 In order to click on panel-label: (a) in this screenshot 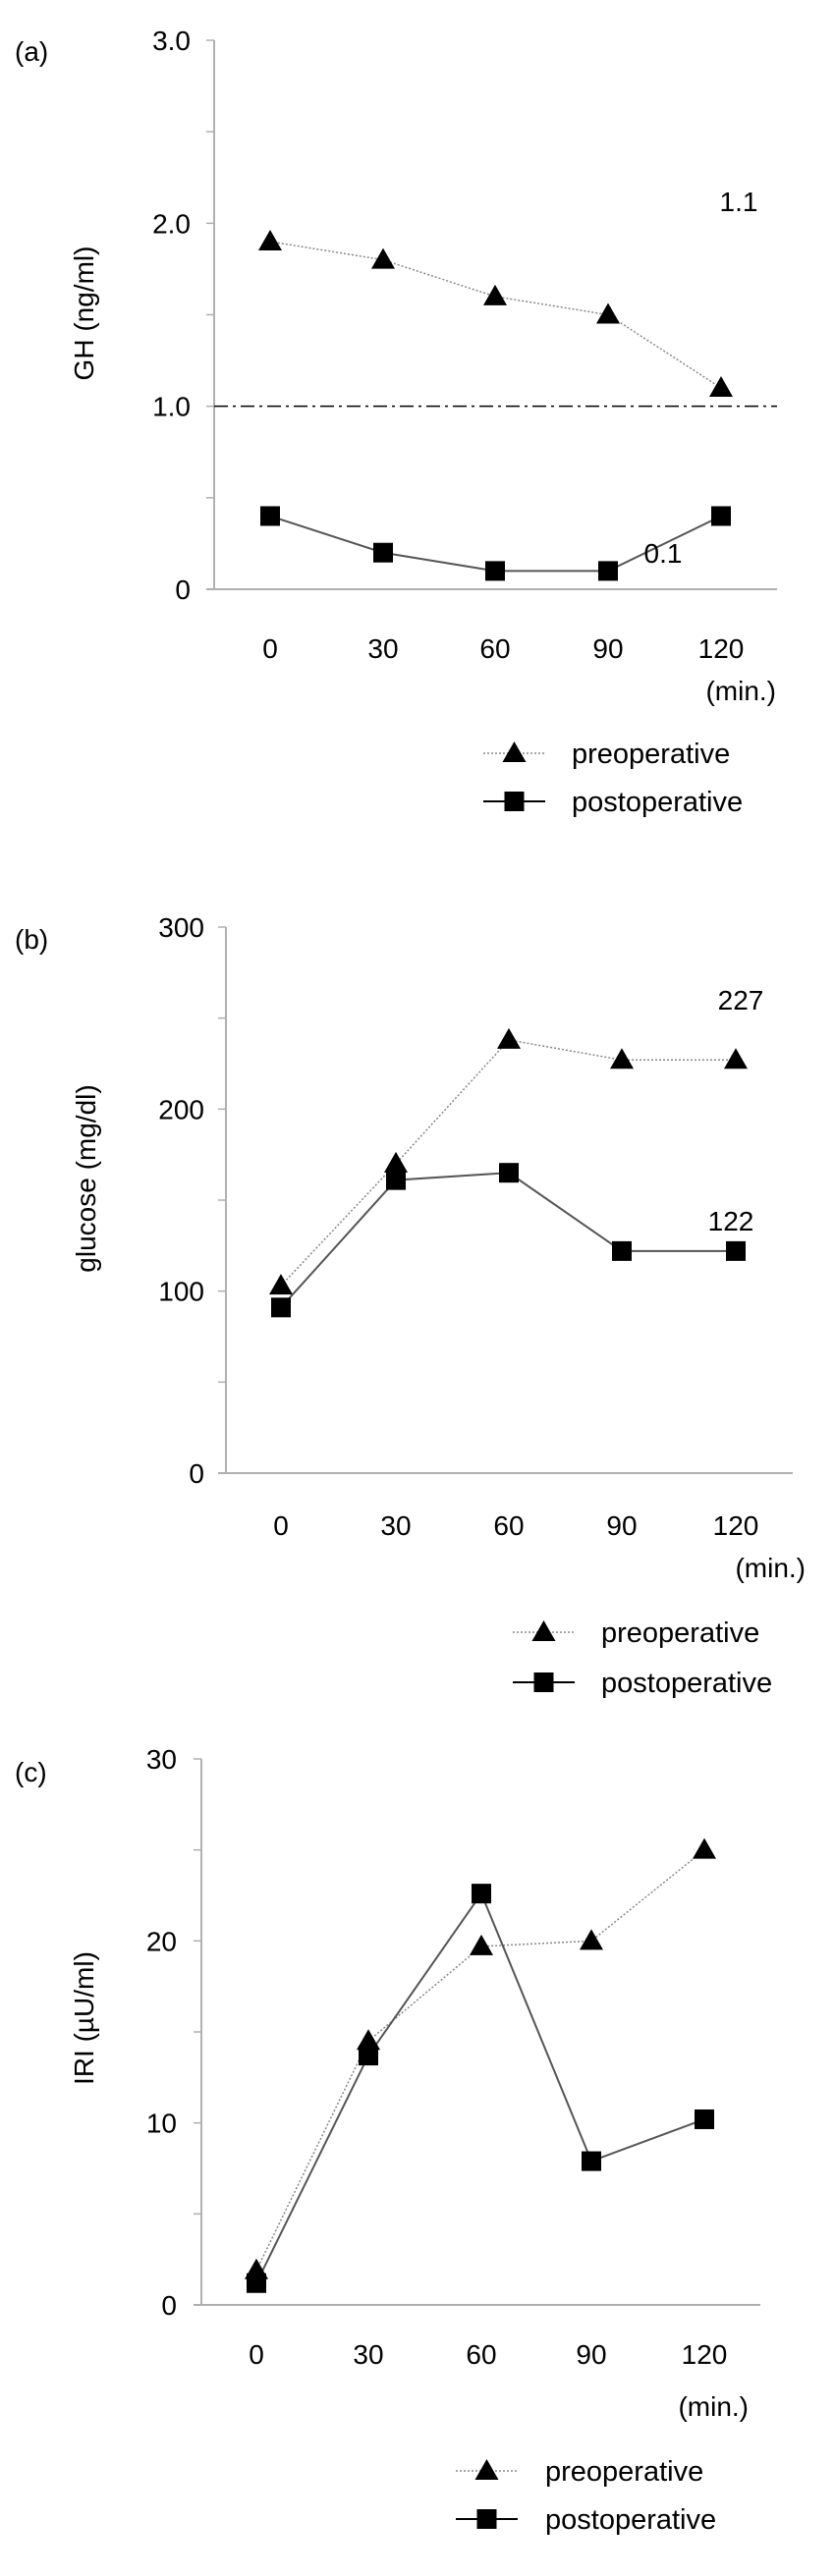, I will do `click(31, 51)`.